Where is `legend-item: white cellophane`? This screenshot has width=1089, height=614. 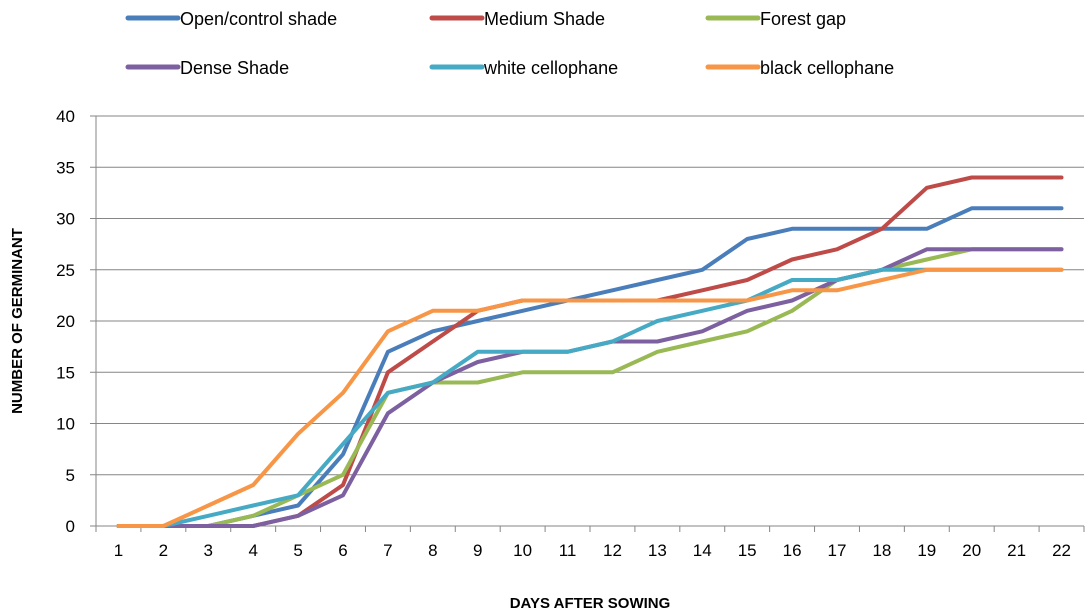
legend-item: white cellophane is located at coordinates (523, 68).